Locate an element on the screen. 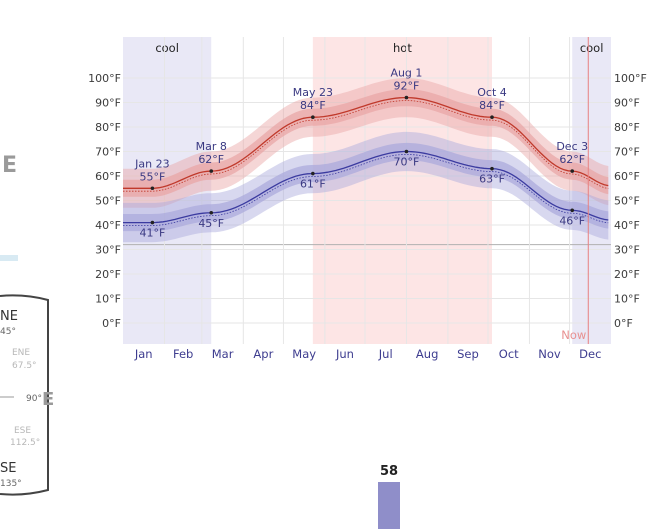 Image resolution: width=660 pixels, height=529 pixels. compass-partial-letter: E is located at coordinates (9, 165).